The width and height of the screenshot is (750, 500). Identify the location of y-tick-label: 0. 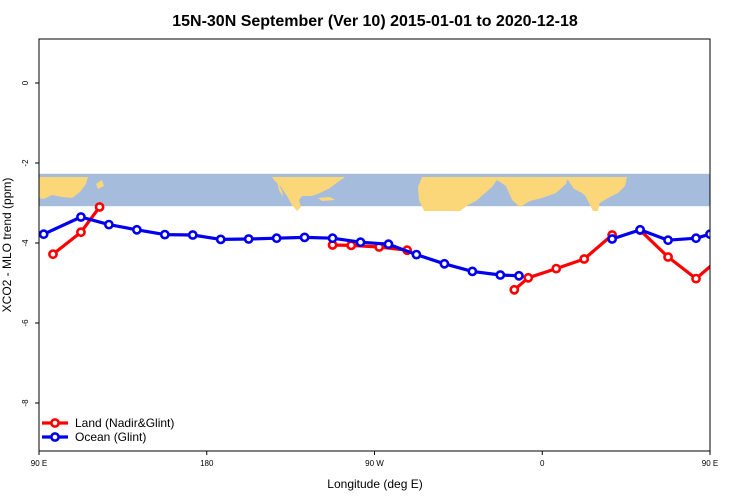
(25, 82).